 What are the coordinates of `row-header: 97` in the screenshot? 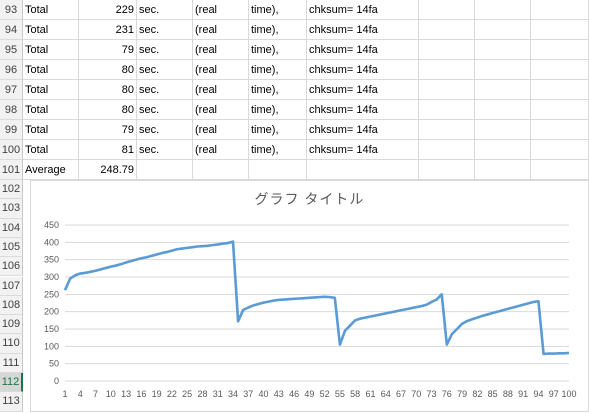 It's located at (11, 90).